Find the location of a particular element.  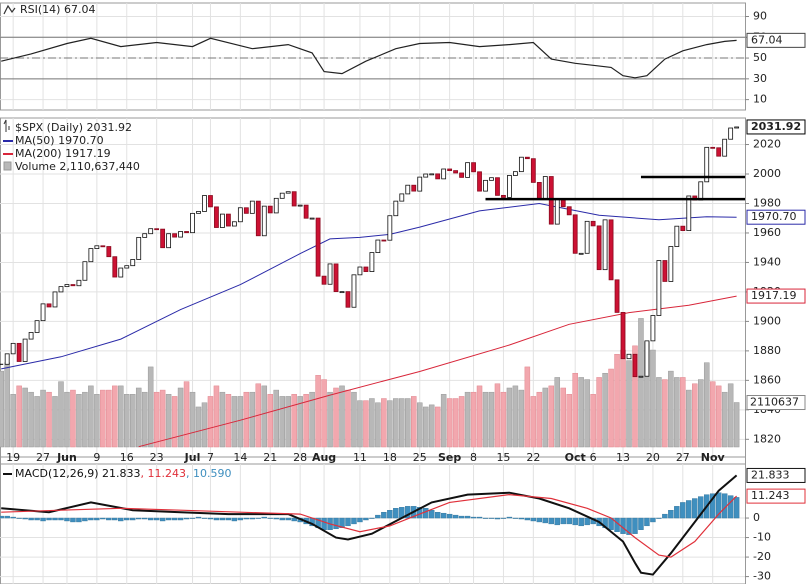

value-tag: 67.04 is located at coordinates (767, 39).